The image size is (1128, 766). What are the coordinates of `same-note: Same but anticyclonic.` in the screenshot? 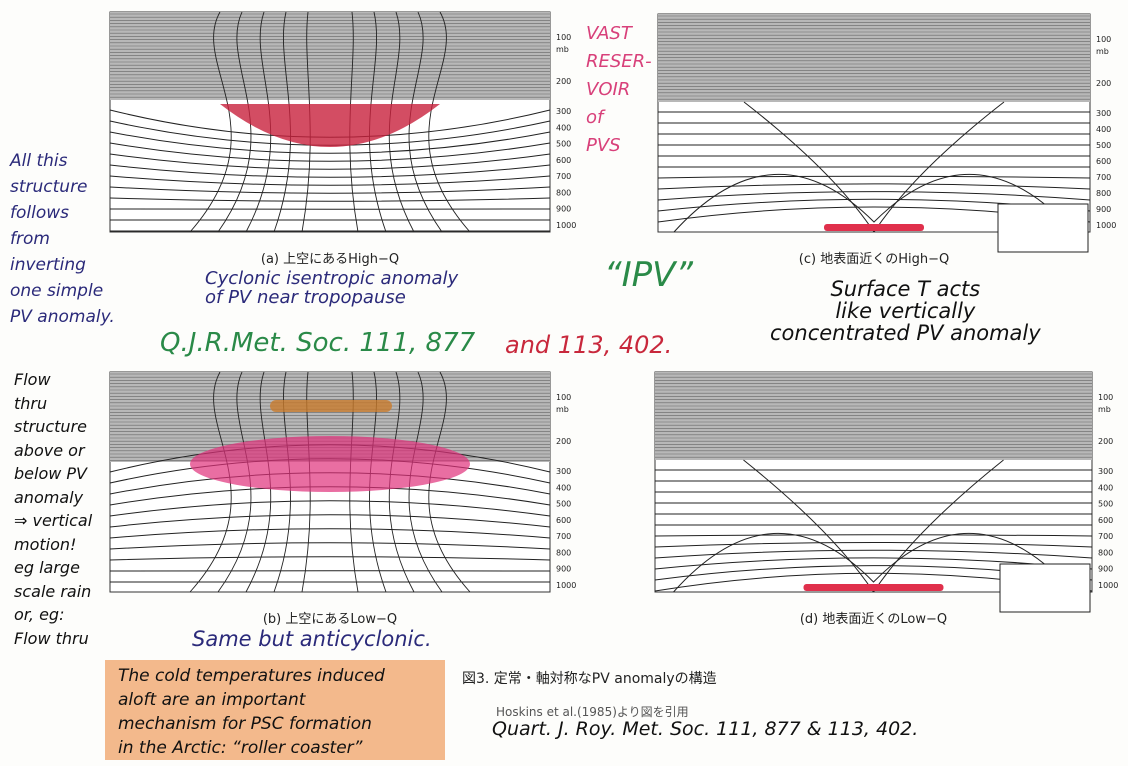 It's located at (312, 639).